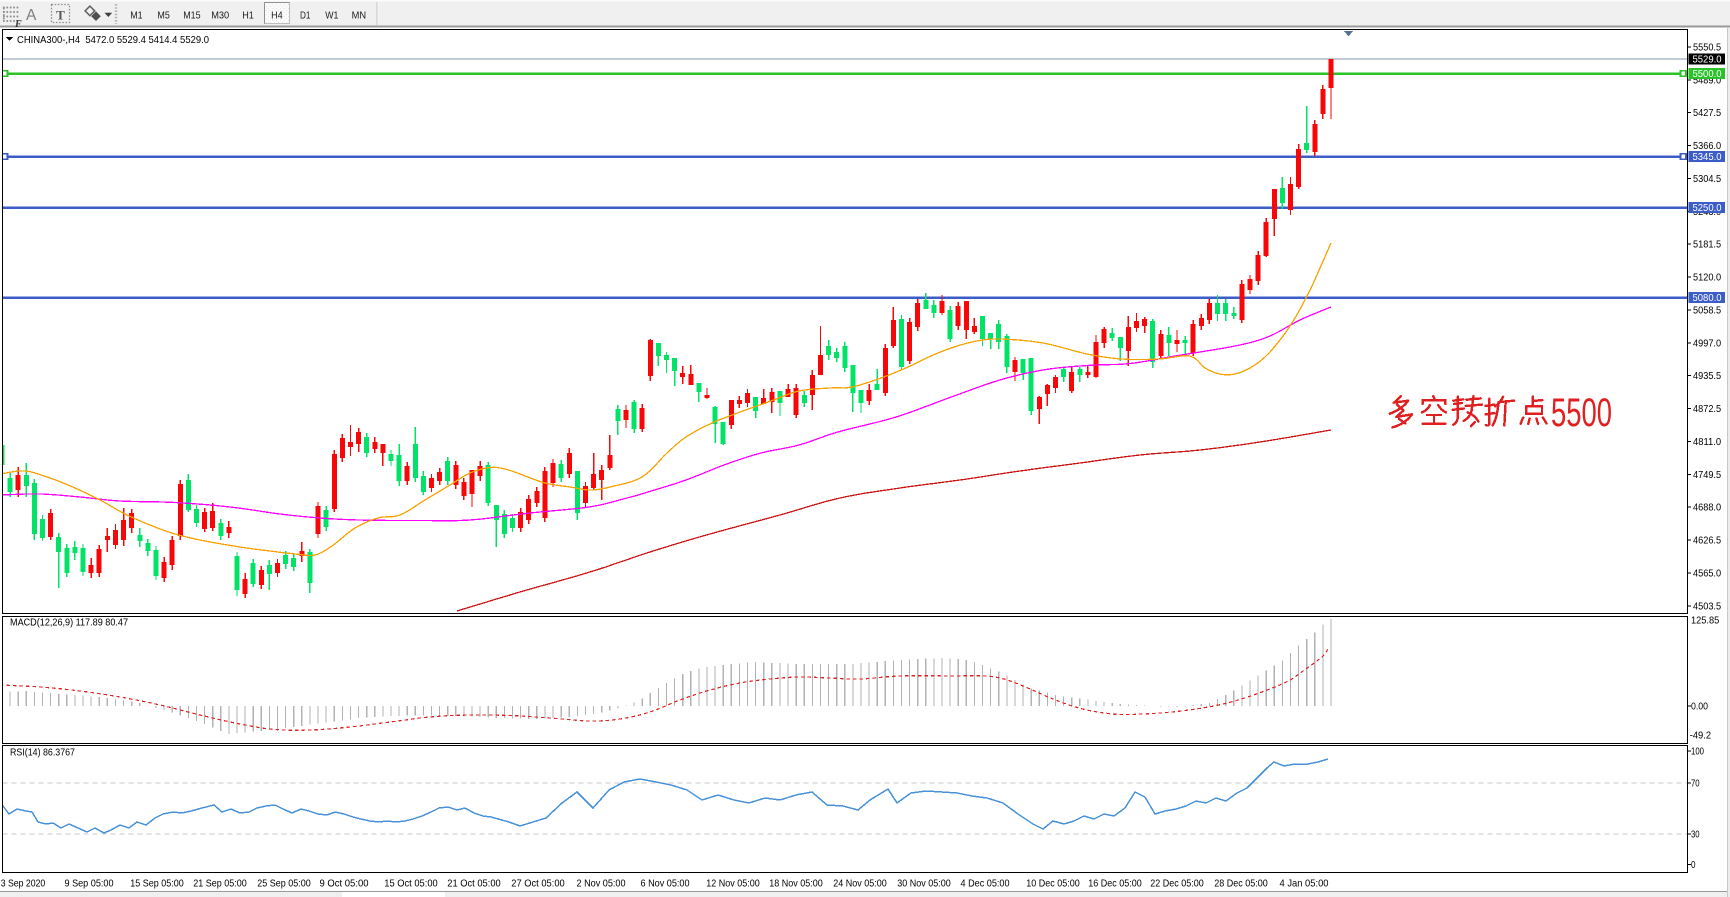  Describe the element at coordinates (1241, 884) in the screenshot. I see `svg-text: 28 Dec 05:00` at that location.